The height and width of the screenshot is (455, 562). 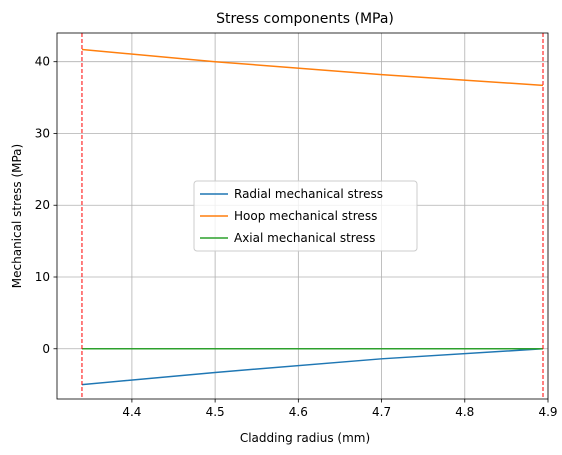 I want to click on y-tick-label: 40, so click(x=42, y=62).